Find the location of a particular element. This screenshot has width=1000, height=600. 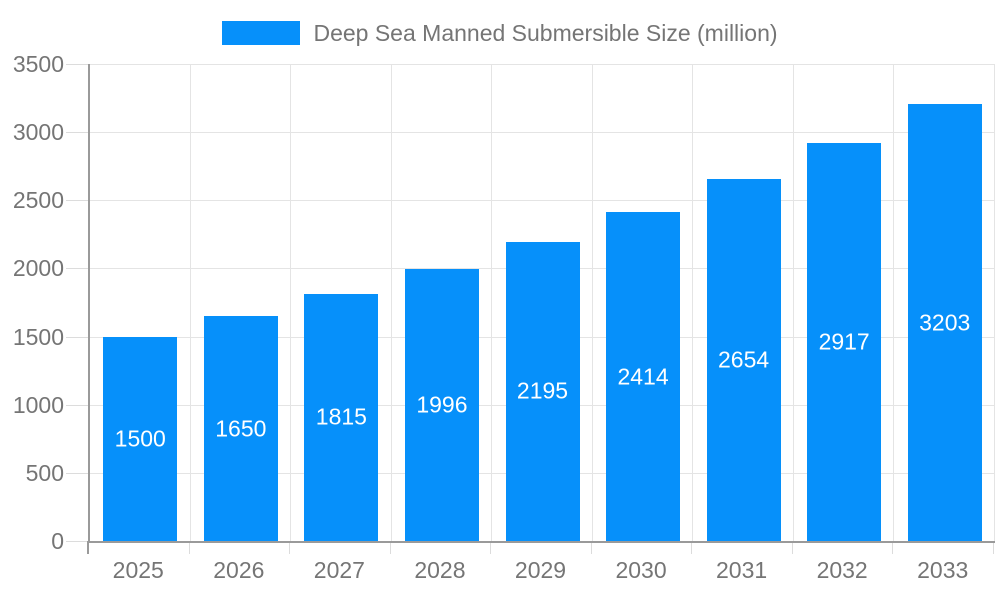

x-axis-label: 2028 is located at coordinates (440, 570).